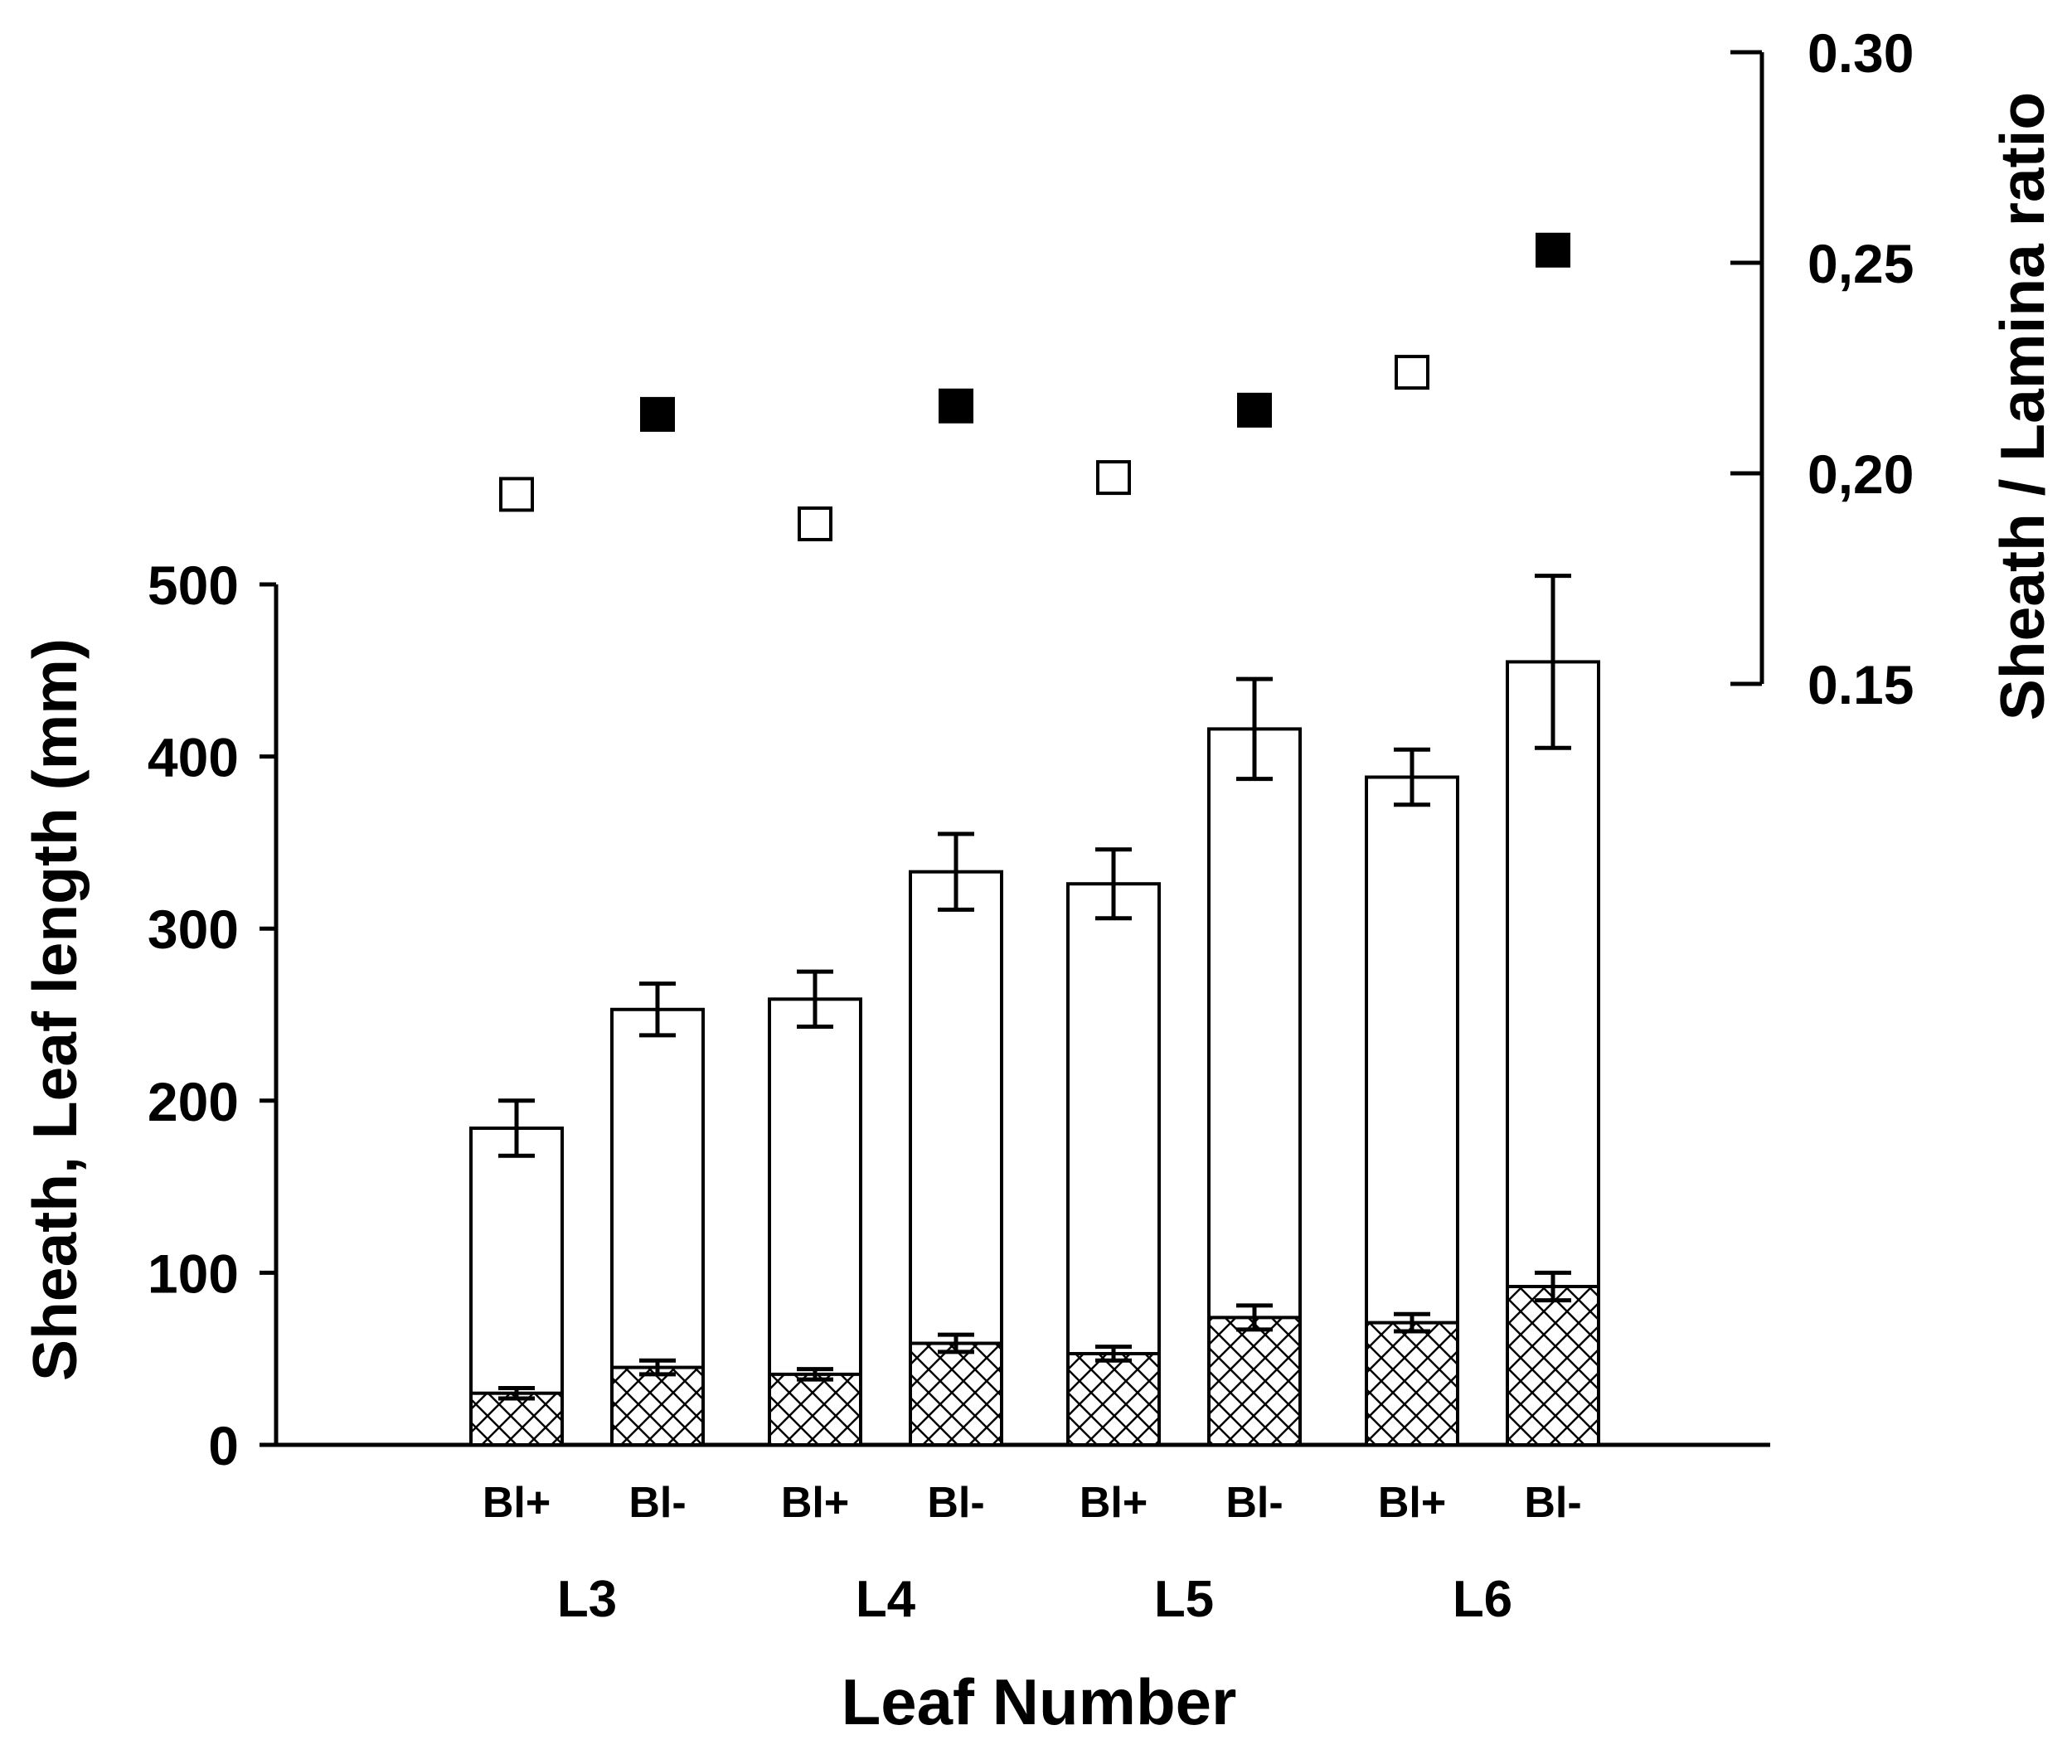 The width and height of the screenshot is (2072, 1764). What do you see at coordinates (194, 1273) in the screenshot?
I see `left-tick-label: 100` at bounding box center [194, 1273].